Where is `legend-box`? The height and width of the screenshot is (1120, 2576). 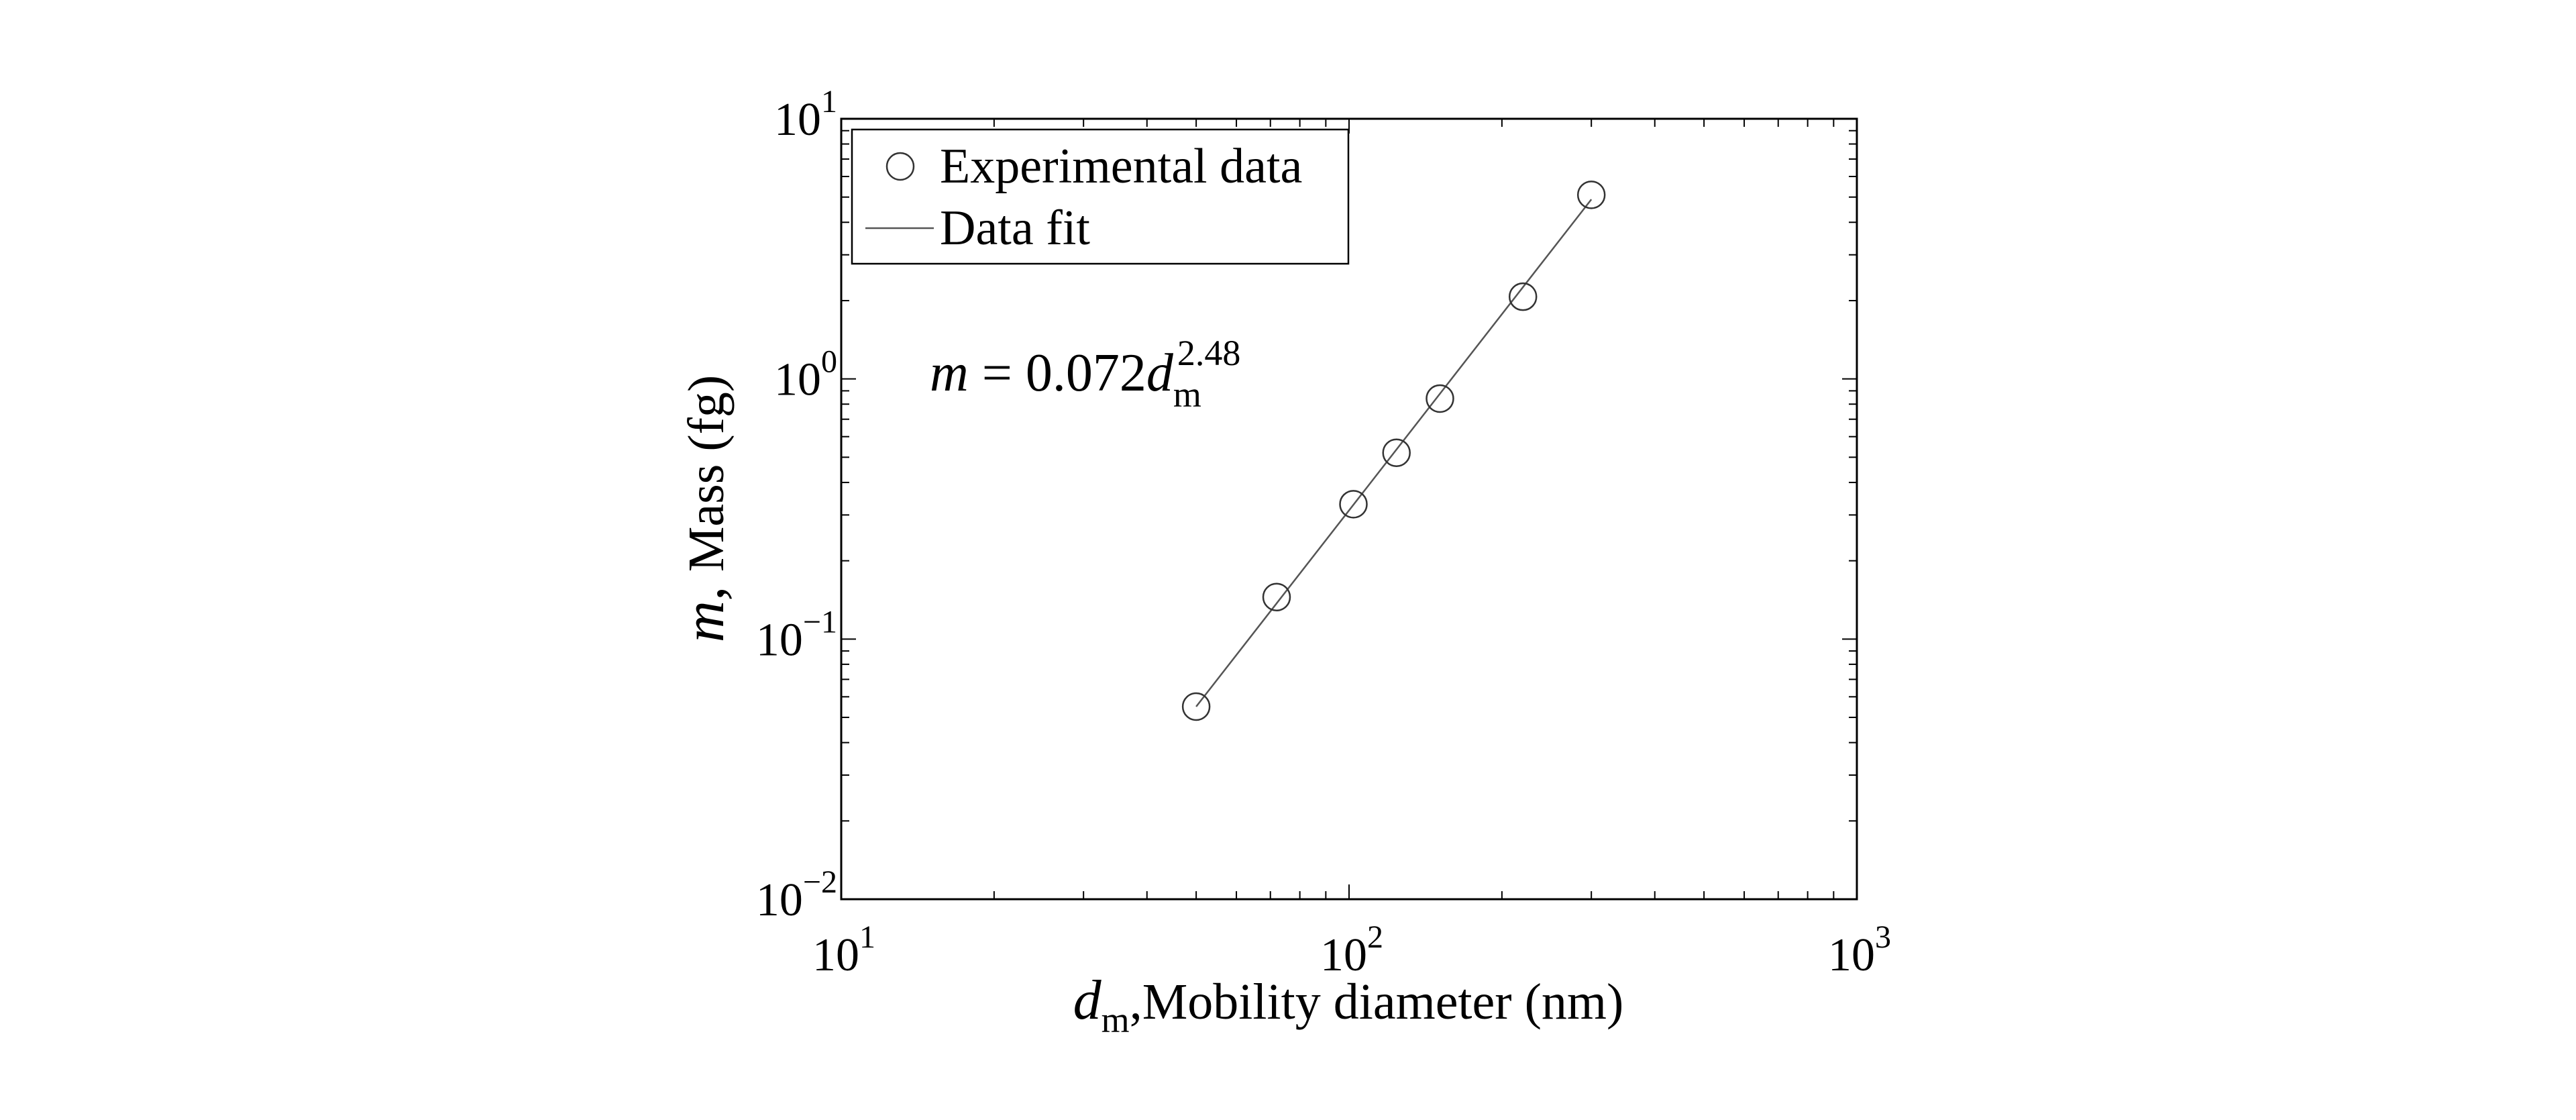
legend-box is located at coordinates (1100, 197).